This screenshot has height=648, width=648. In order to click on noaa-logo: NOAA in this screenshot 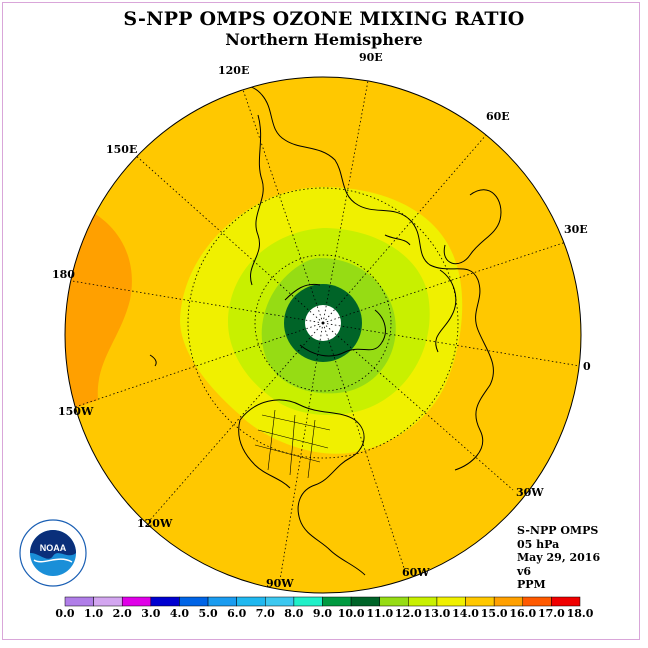, I will do `click(53, 553)`.